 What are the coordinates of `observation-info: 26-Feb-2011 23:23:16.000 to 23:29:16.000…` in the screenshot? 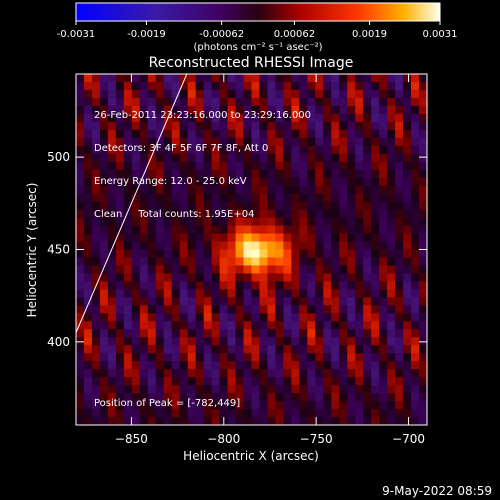 It's located at (202, 159).